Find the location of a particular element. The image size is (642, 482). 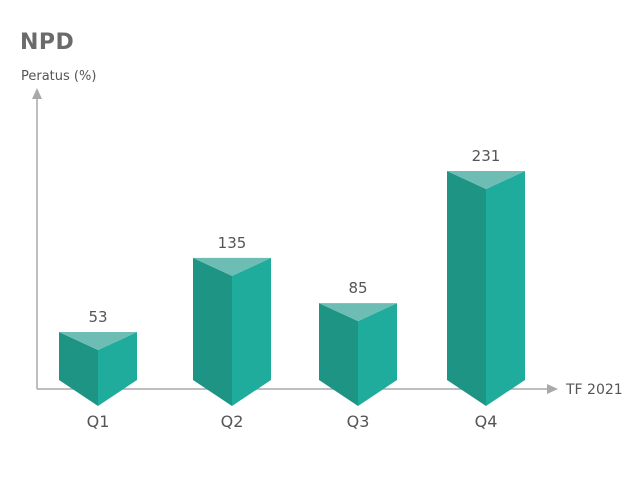

x-tick-label: Q1 is located at coordinates (98, 421).